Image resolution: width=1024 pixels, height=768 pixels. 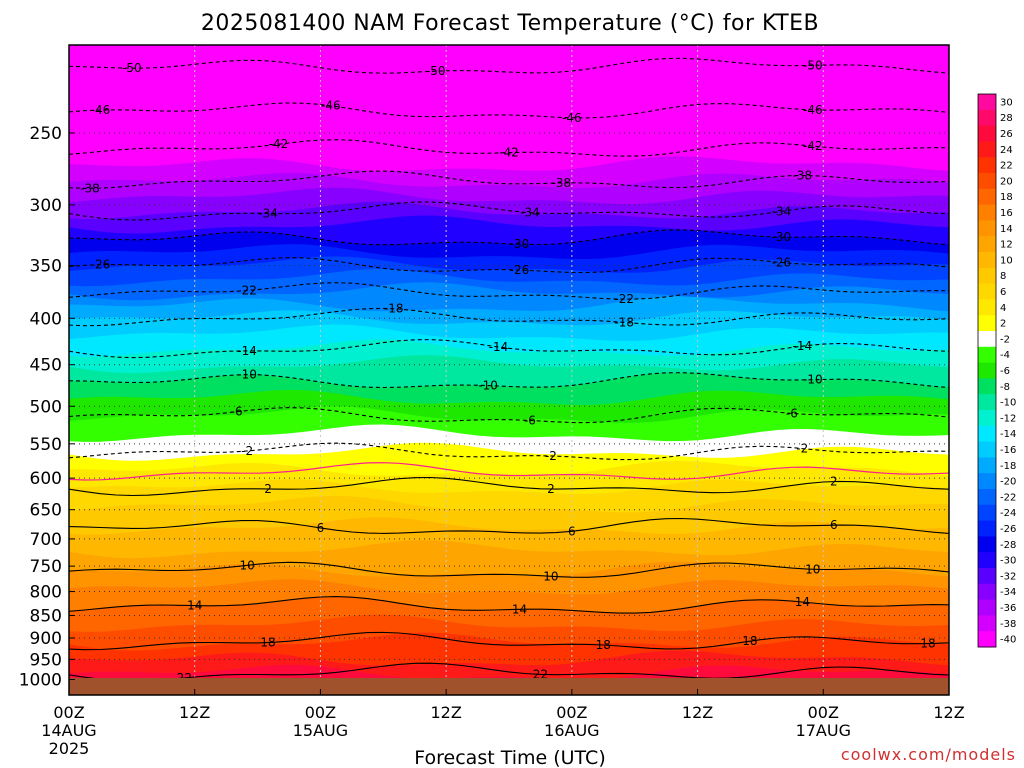 What do you see at coordinates (46, 593) in the screenshot?
I see `pressure-tick-label: 800` at bounding box center [46, 593].